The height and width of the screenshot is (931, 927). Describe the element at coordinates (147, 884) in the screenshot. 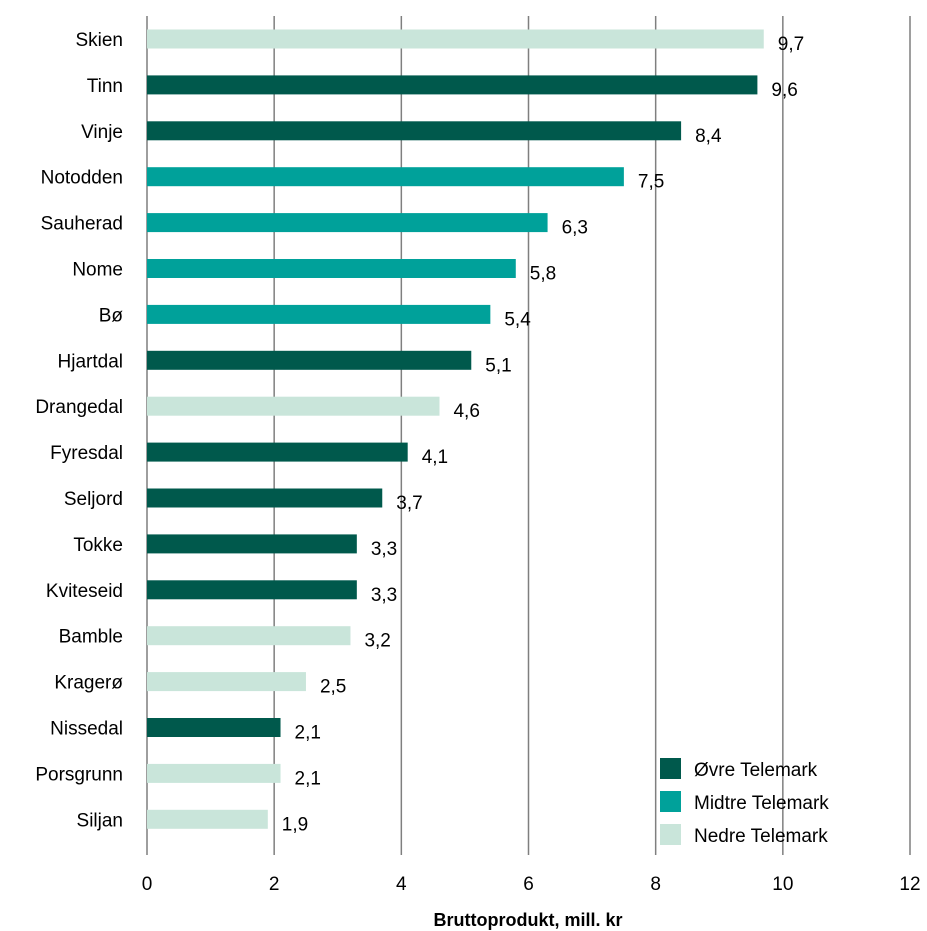

I see `x-tick-label: 0` at that location.